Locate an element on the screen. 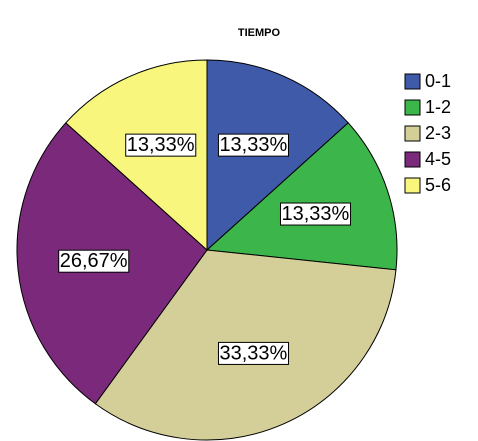  chart-title: TIEMPO is located at coordinates (259, 33).